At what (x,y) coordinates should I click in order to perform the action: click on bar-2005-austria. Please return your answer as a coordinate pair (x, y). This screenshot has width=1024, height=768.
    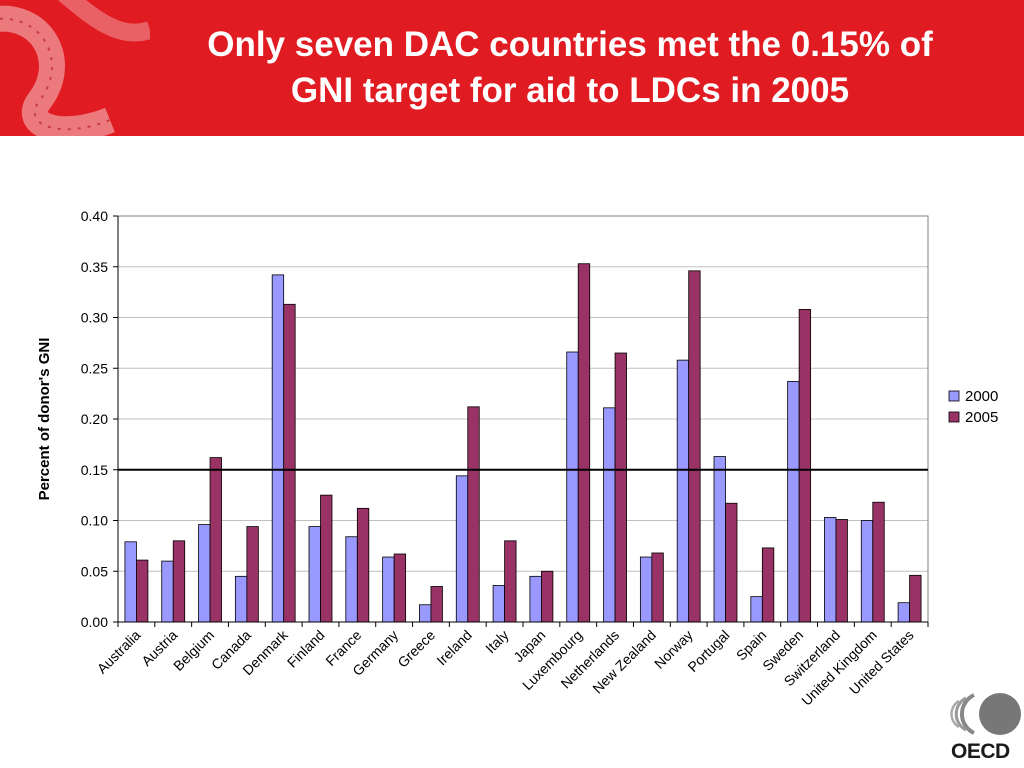
    Looking at the image, I should click on (179, 581).